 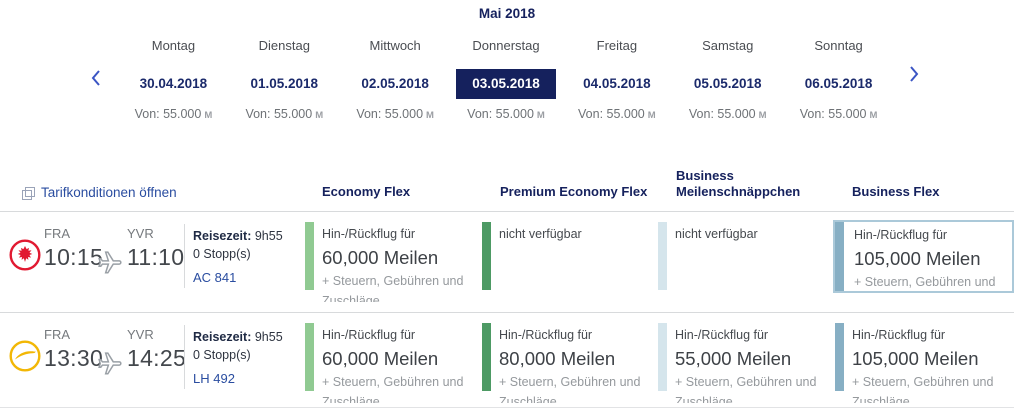 What do you see at coordinates (506, 45) in the screenshot?
I see `weekday-label: Donnerstag` at bounding box center [506, 45].